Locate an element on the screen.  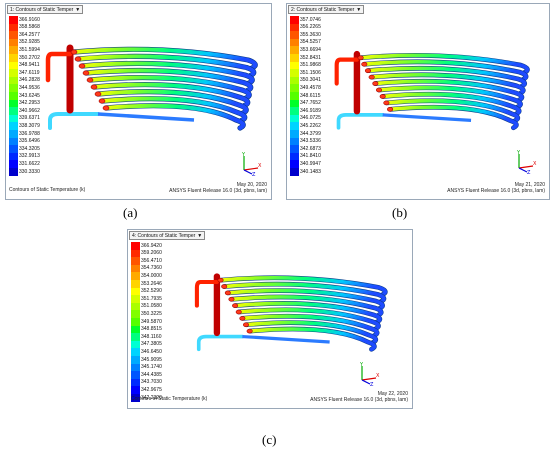
color-scale-tick-label: 351.1506 is located at coordinates (310, 72).